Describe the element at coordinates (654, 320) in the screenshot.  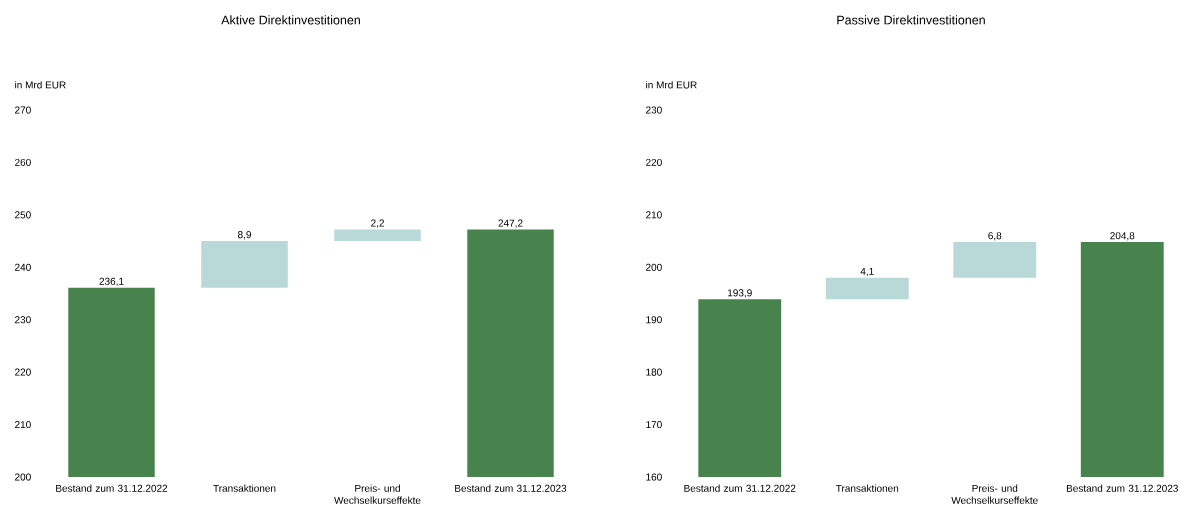
I see `y-tick-label: 190` at that location.